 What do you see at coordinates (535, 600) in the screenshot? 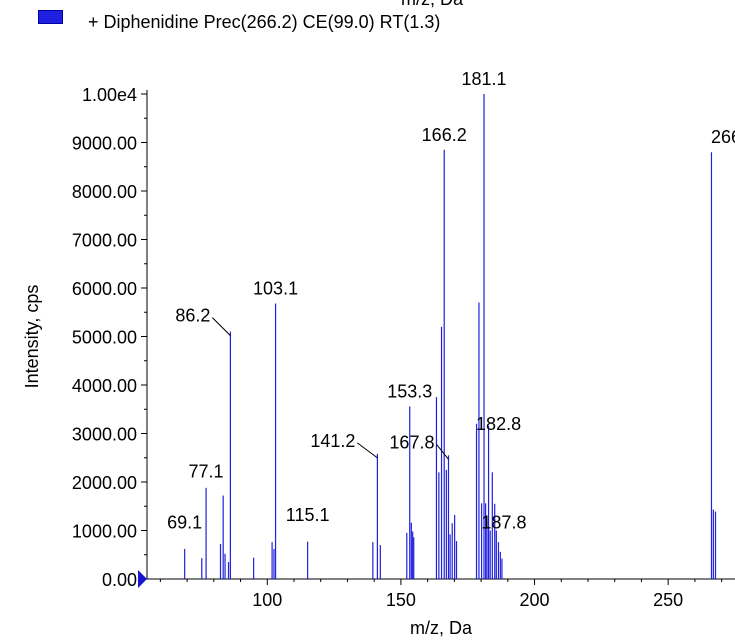
I see `x-tick-label: 200` at bounding box center [535, 600].